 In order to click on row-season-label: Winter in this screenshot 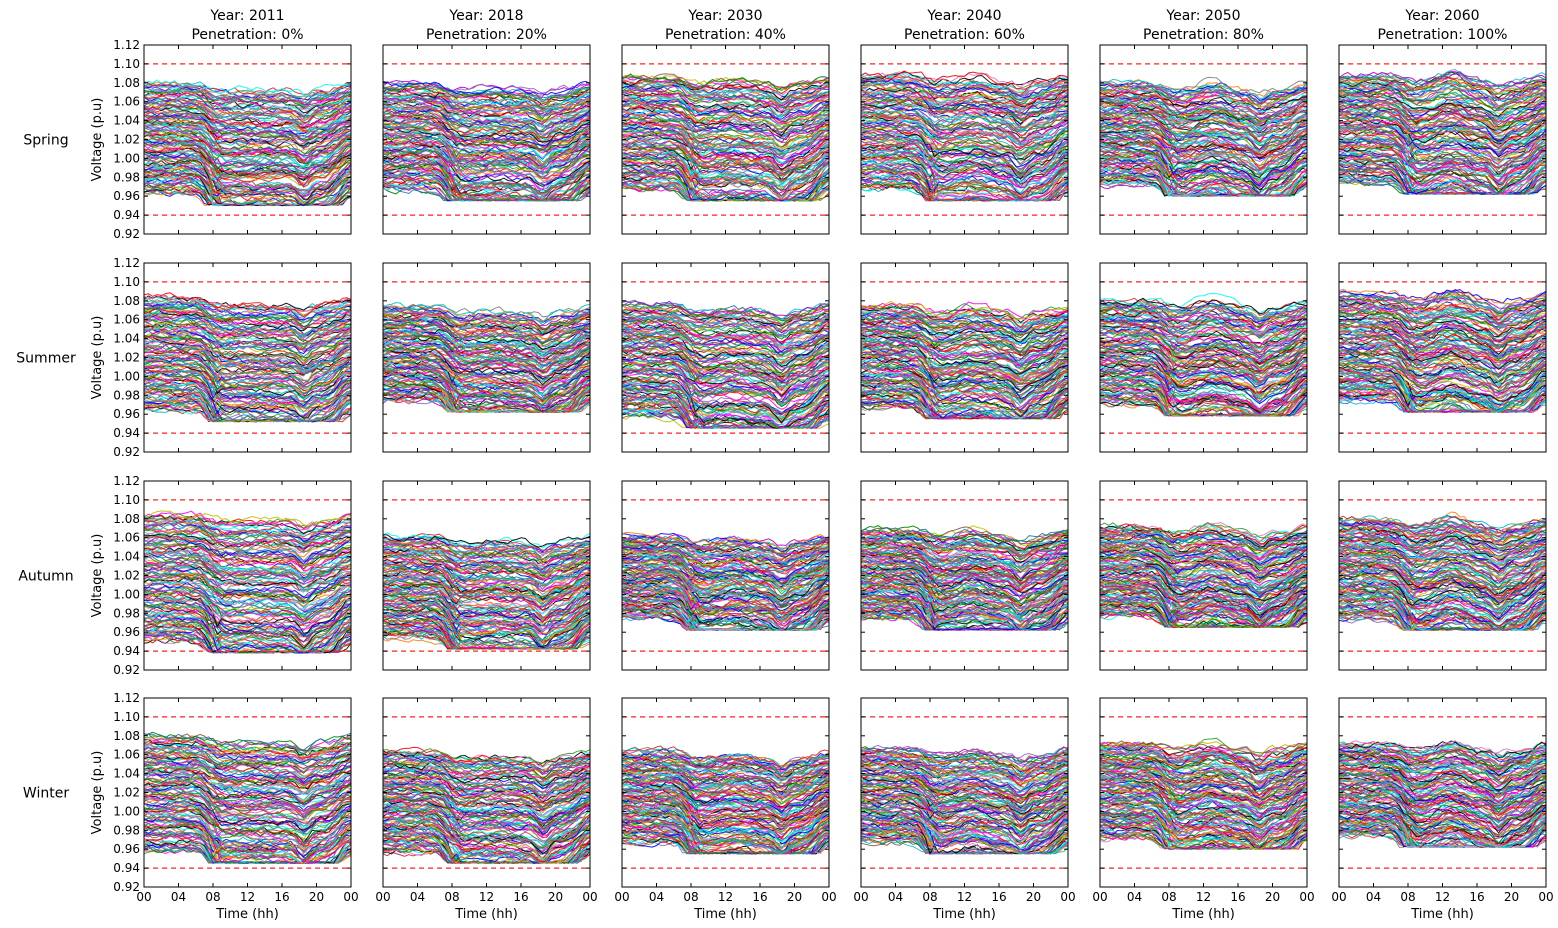, I will do `click(46, 794)`.